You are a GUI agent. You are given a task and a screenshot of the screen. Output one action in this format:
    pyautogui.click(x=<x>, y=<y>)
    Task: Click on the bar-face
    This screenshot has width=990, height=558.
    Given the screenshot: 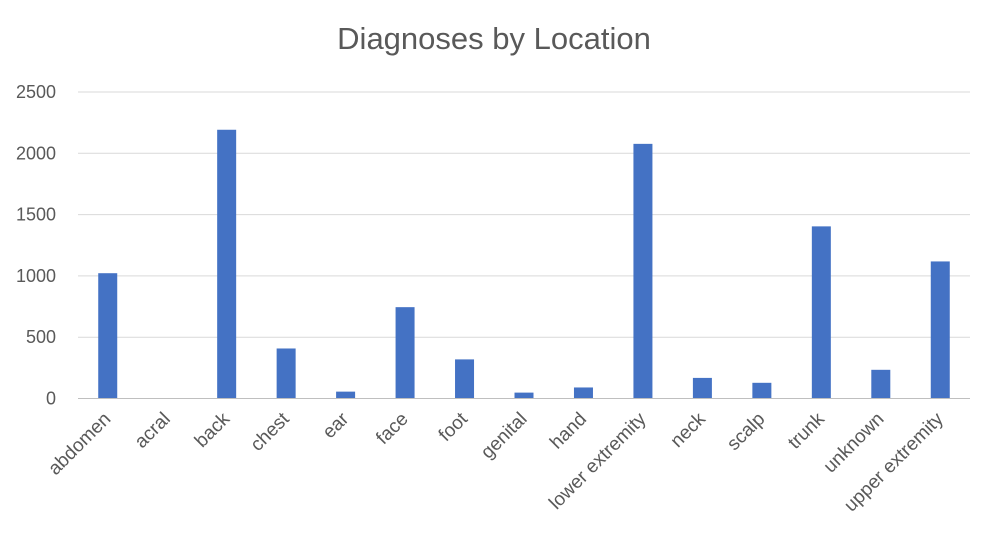 What is the action you would take?
    pyautogui.click(x=405, y=353)
    